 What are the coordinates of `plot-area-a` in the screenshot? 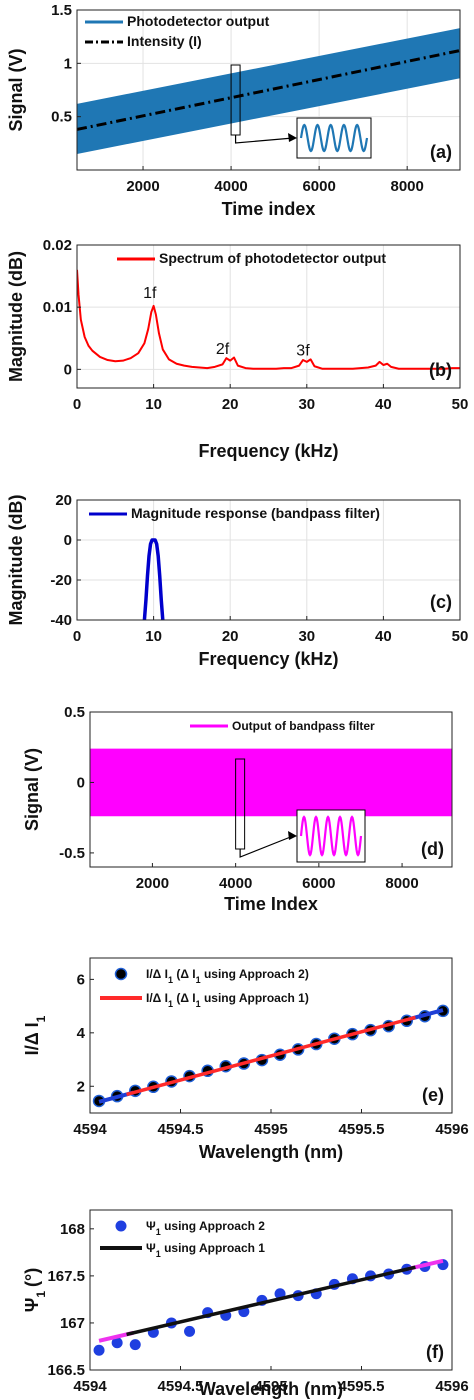 It's located at (268, 91).